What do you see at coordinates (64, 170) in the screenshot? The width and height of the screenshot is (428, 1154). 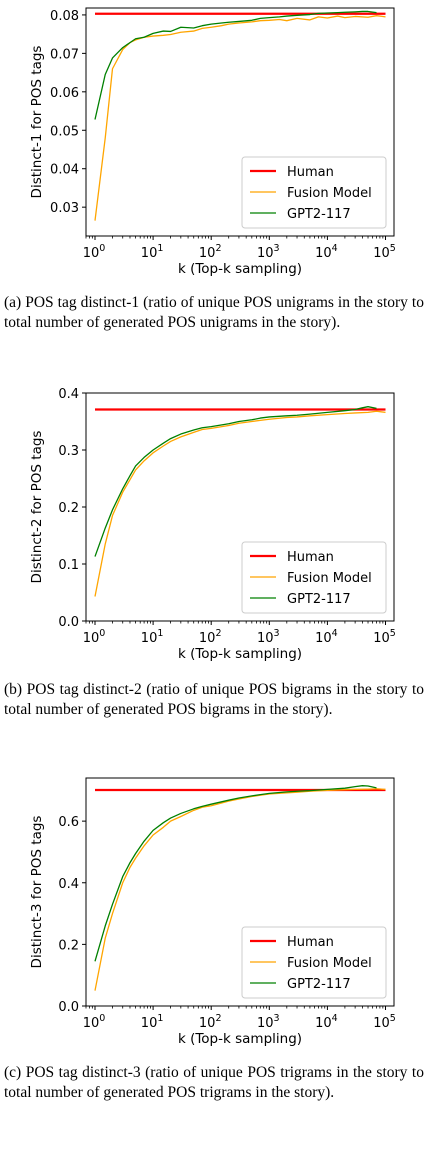 I see `y-tick-label: 0.04` at bounding box center [64, 170].